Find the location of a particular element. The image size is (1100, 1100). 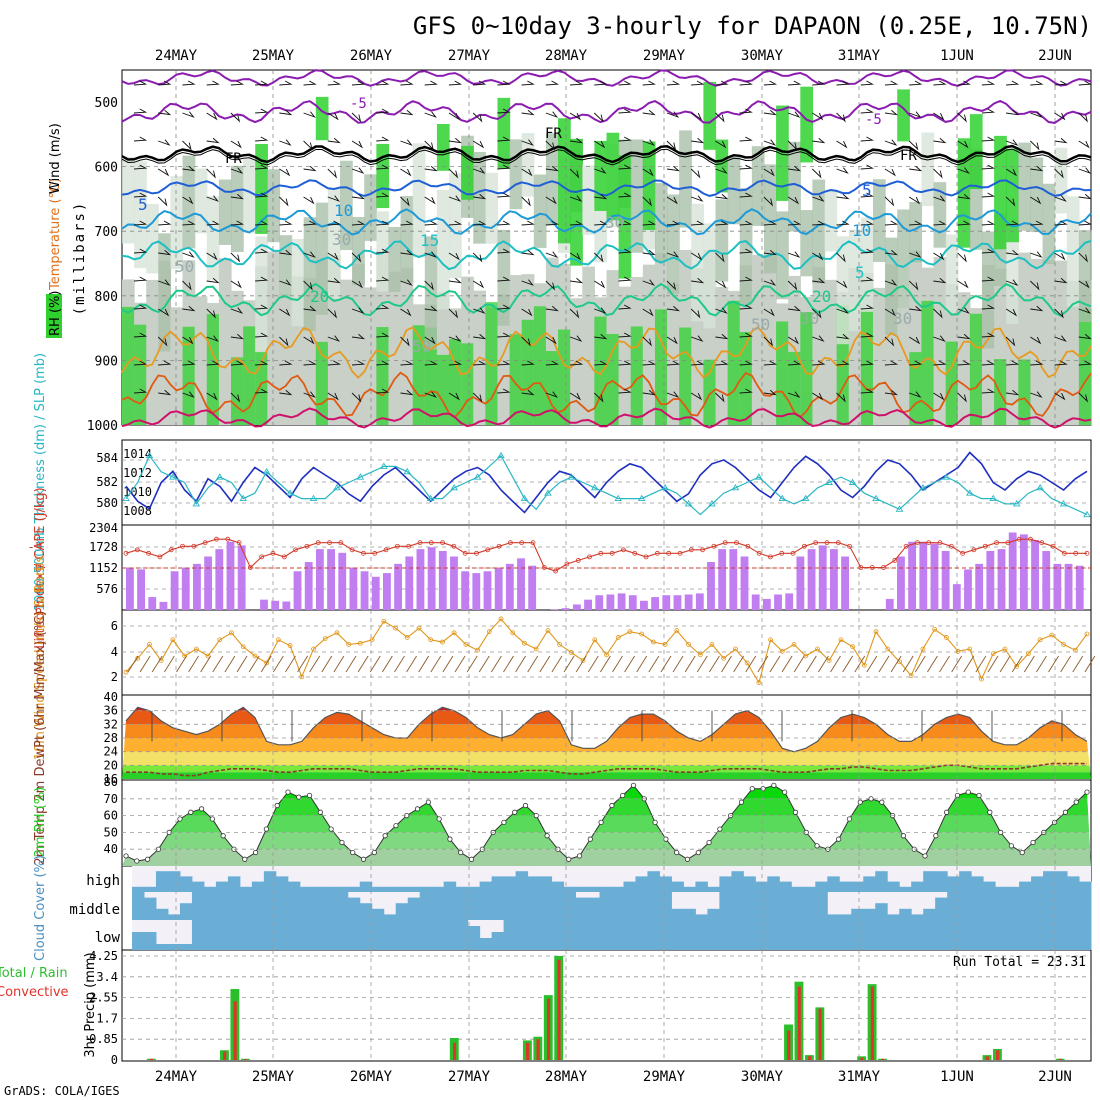

pressure-axis: 500 600 700 800 900 1000 is located at coordinates (102, 265).